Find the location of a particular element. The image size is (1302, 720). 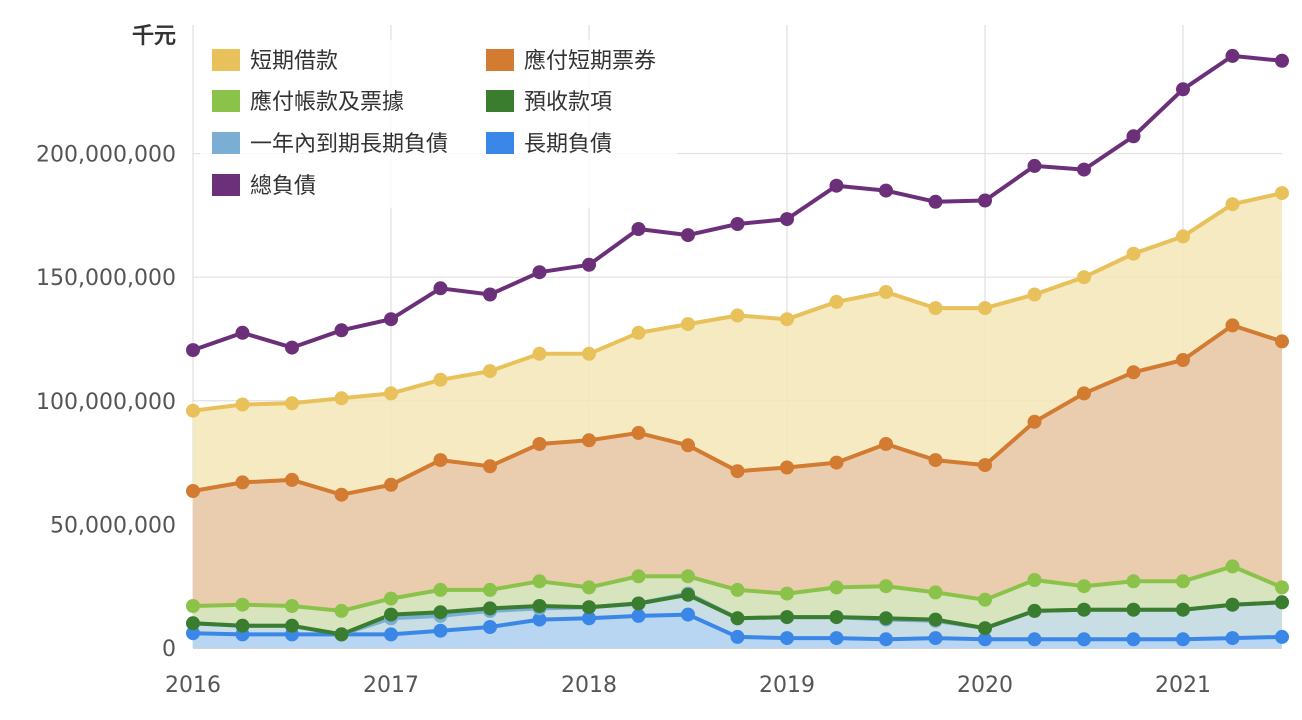

legend-label: 一年內到期長期負債 is located at coordinates (349, 144).